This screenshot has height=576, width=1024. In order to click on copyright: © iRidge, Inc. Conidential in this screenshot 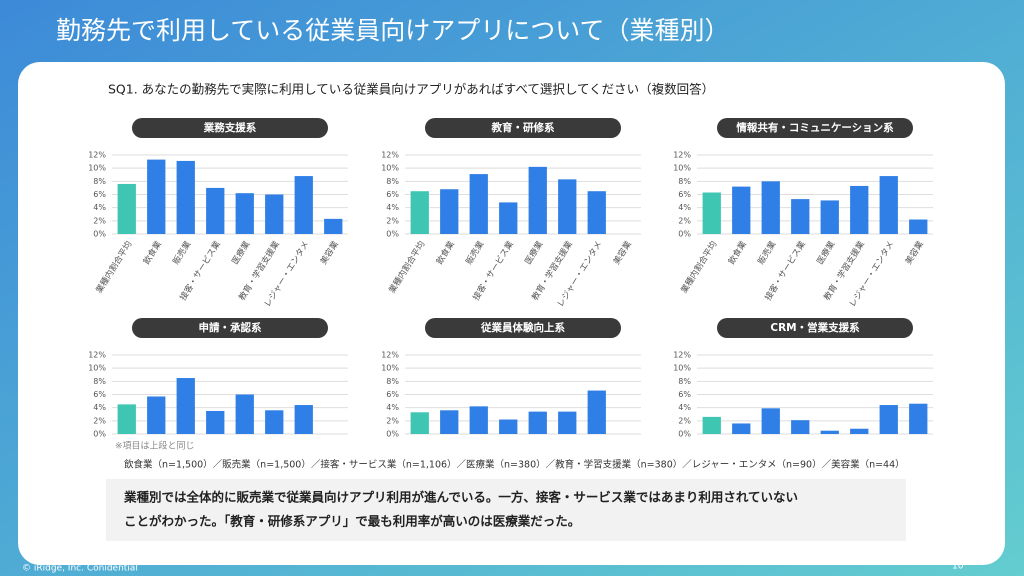, I will do `click(80, 569)`.